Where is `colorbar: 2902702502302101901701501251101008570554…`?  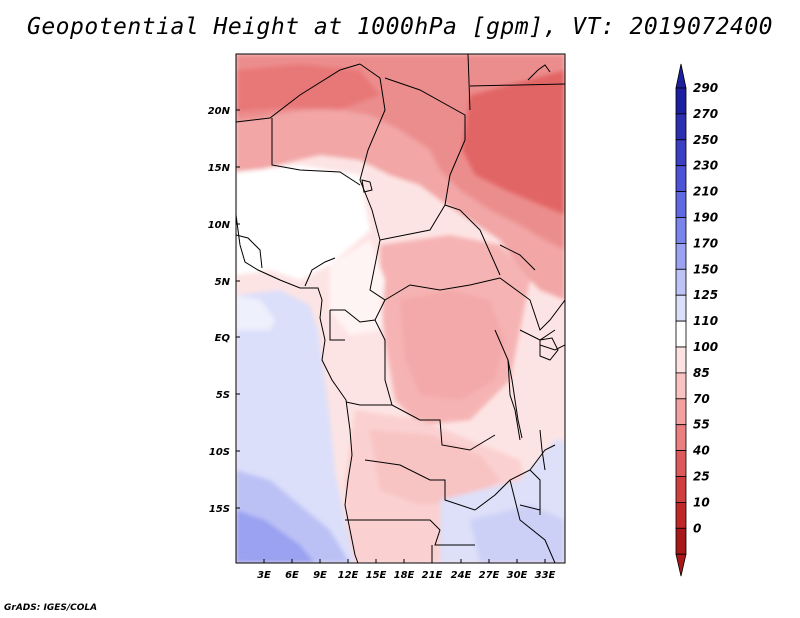
colorbar: 2902702502302101901701501251101008570554… is located at coordinates (696, 320).